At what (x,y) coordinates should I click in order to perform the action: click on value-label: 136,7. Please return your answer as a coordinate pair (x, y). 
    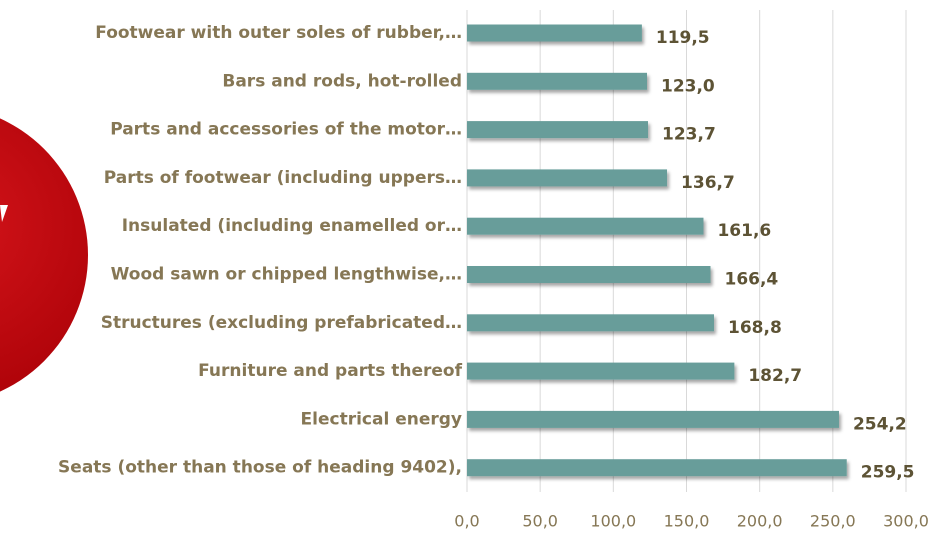
    Looking at the image, I should click on (708, 183).